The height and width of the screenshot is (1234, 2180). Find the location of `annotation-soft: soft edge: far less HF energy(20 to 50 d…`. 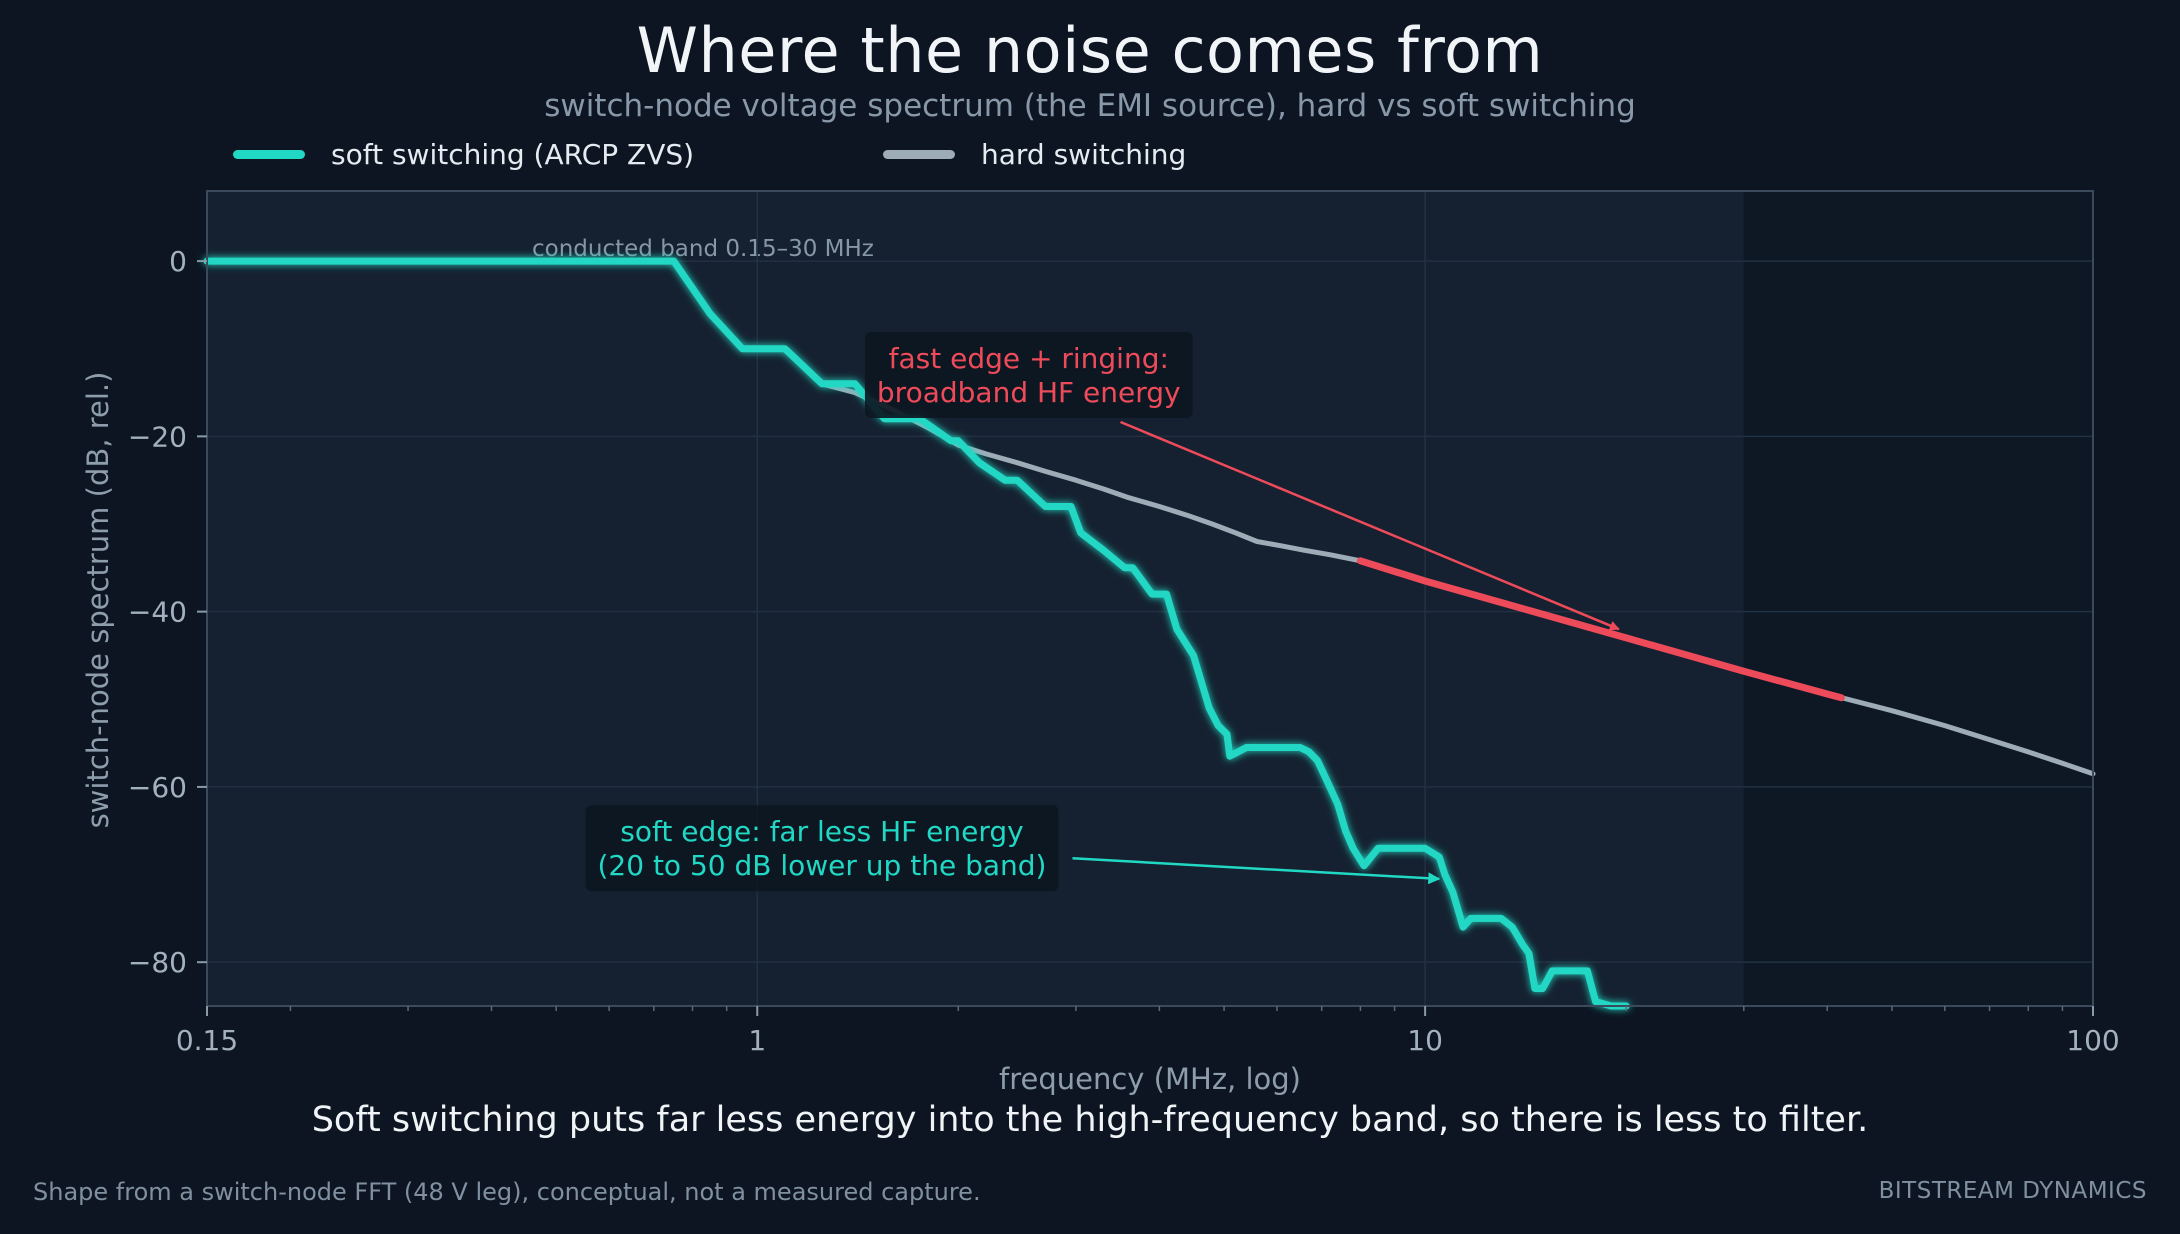

annotation-soft: soft edge: far less HF energy(20 to 50 d… is located at coordinates (822, 848).